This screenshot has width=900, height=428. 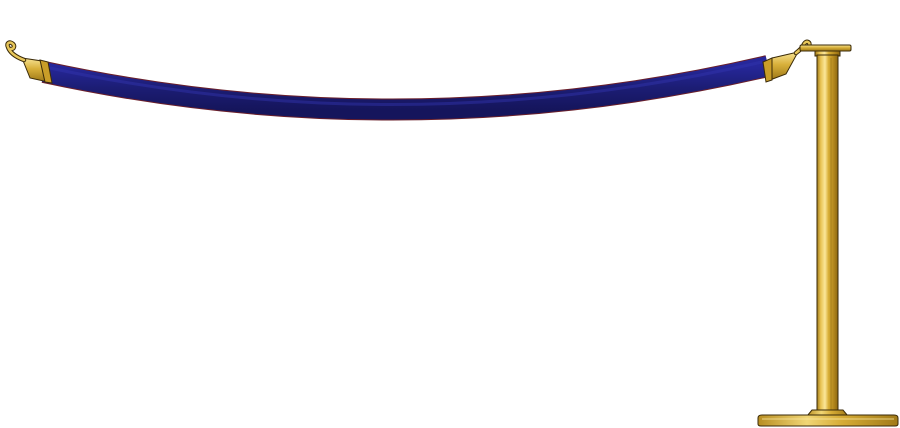 I want to click on stanchion-base-icon, so click(x=828, y=418).